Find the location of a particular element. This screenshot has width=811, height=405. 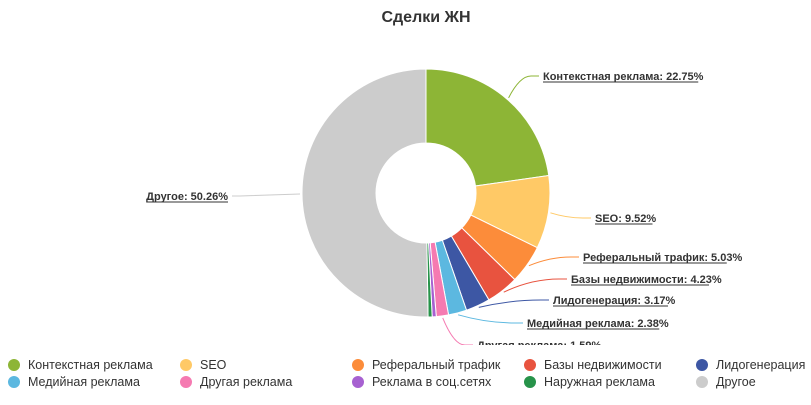

legend-item: Наружная реклама is located at coordinates (610, 382).